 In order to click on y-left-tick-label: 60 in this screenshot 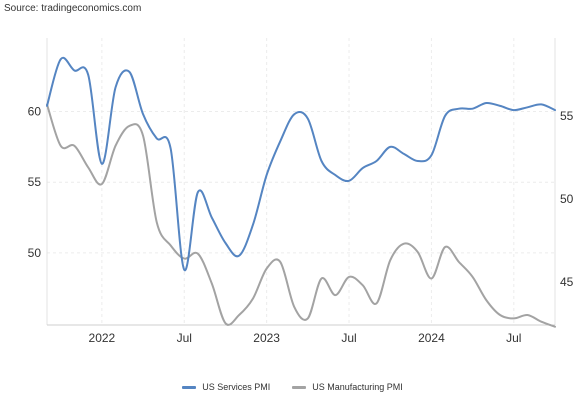, I will do `click(35, 112)`.